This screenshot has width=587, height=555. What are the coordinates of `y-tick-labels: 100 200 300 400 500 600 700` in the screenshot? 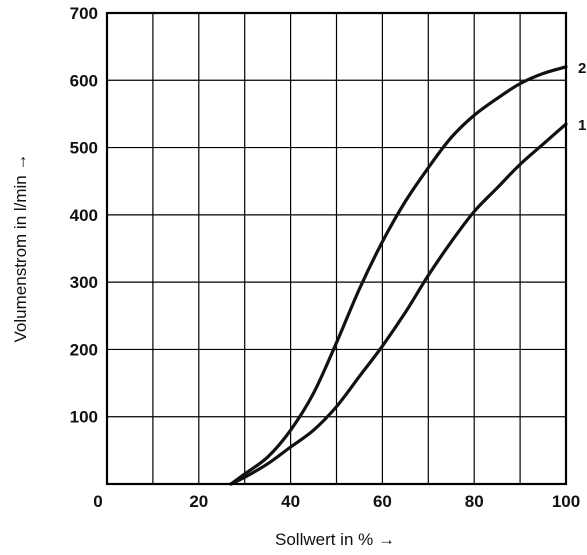 It's located at (84, 215).